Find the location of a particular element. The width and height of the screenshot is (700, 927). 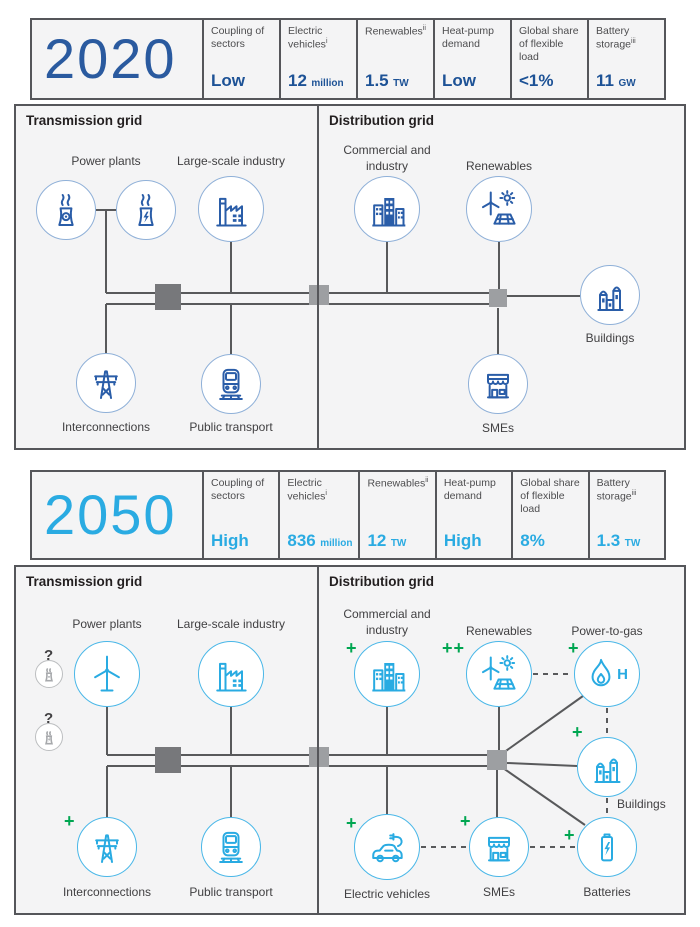

stat-renewables-2020: Renewablesii 1.5 TW is located at coordinates (394, 59).